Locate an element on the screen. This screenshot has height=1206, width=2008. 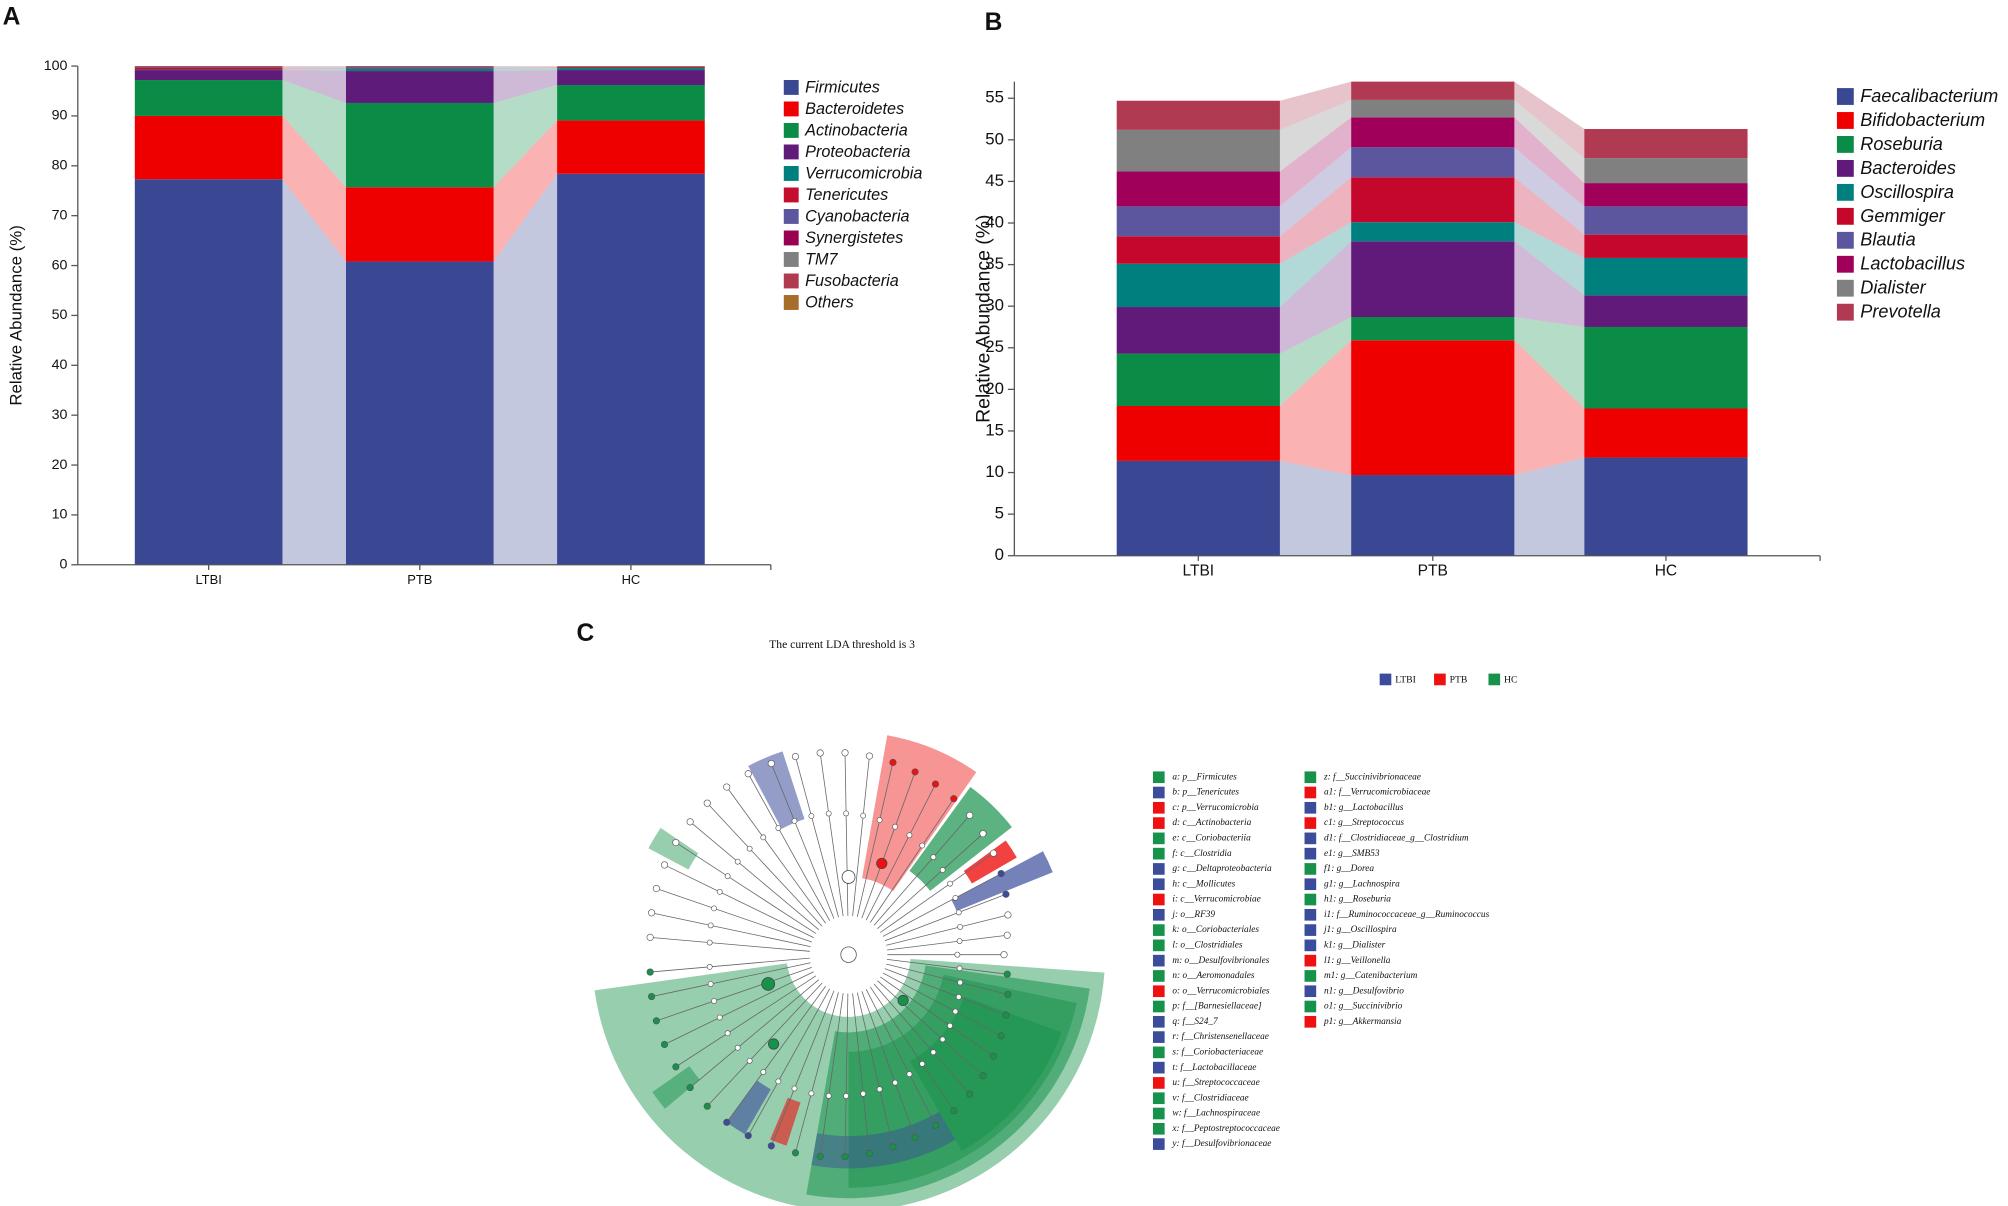
y-tick-label: 60 is located at coordinates (60, 265).